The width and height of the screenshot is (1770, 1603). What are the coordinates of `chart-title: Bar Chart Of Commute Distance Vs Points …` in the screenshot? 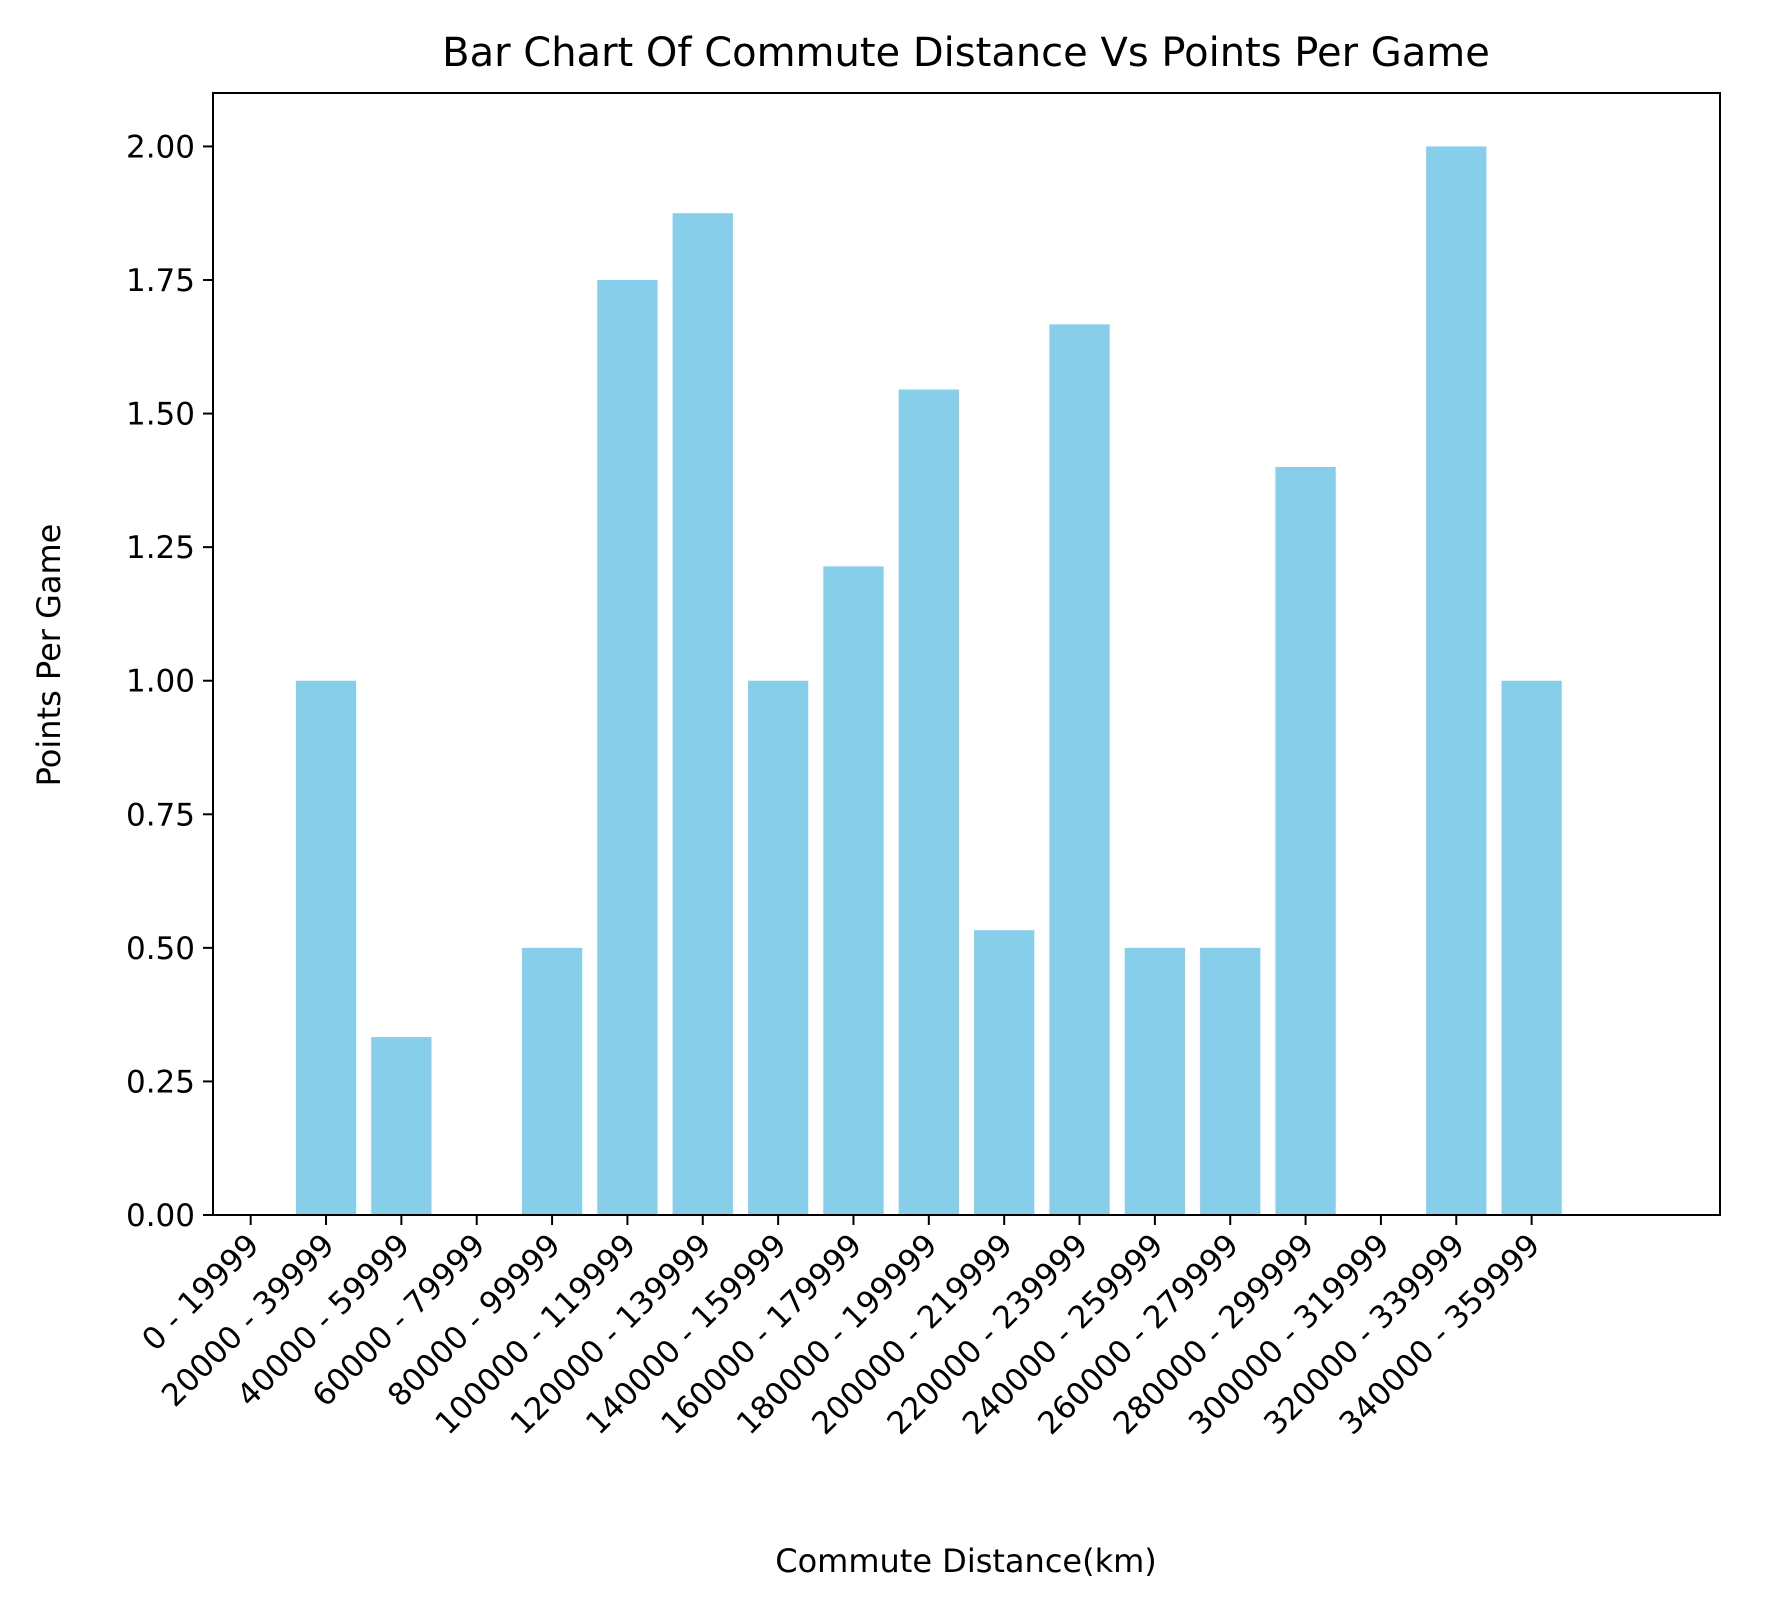 It's located at (966, 53).